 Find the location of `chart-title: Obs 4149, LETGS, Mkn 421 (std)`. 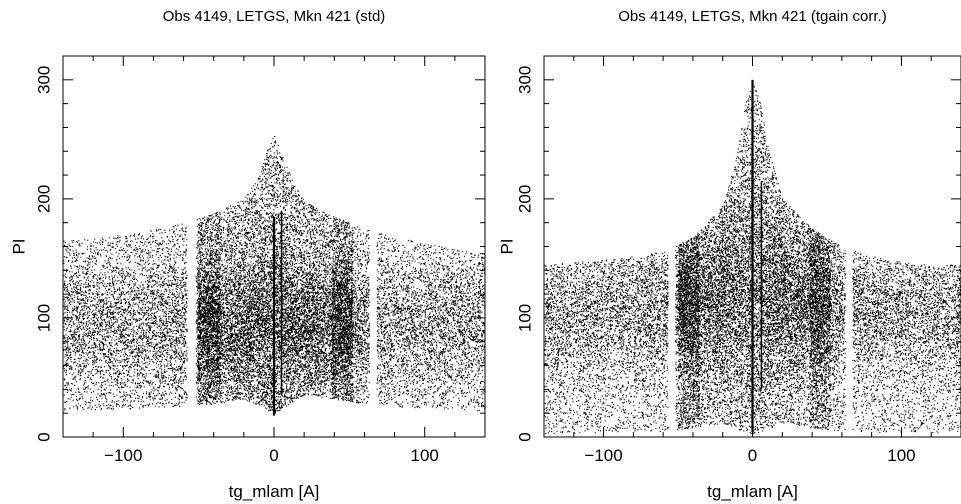

chart-title: Obs 4149, LETGS, Mkn 421 (std) is located at coordinates (274, 16).